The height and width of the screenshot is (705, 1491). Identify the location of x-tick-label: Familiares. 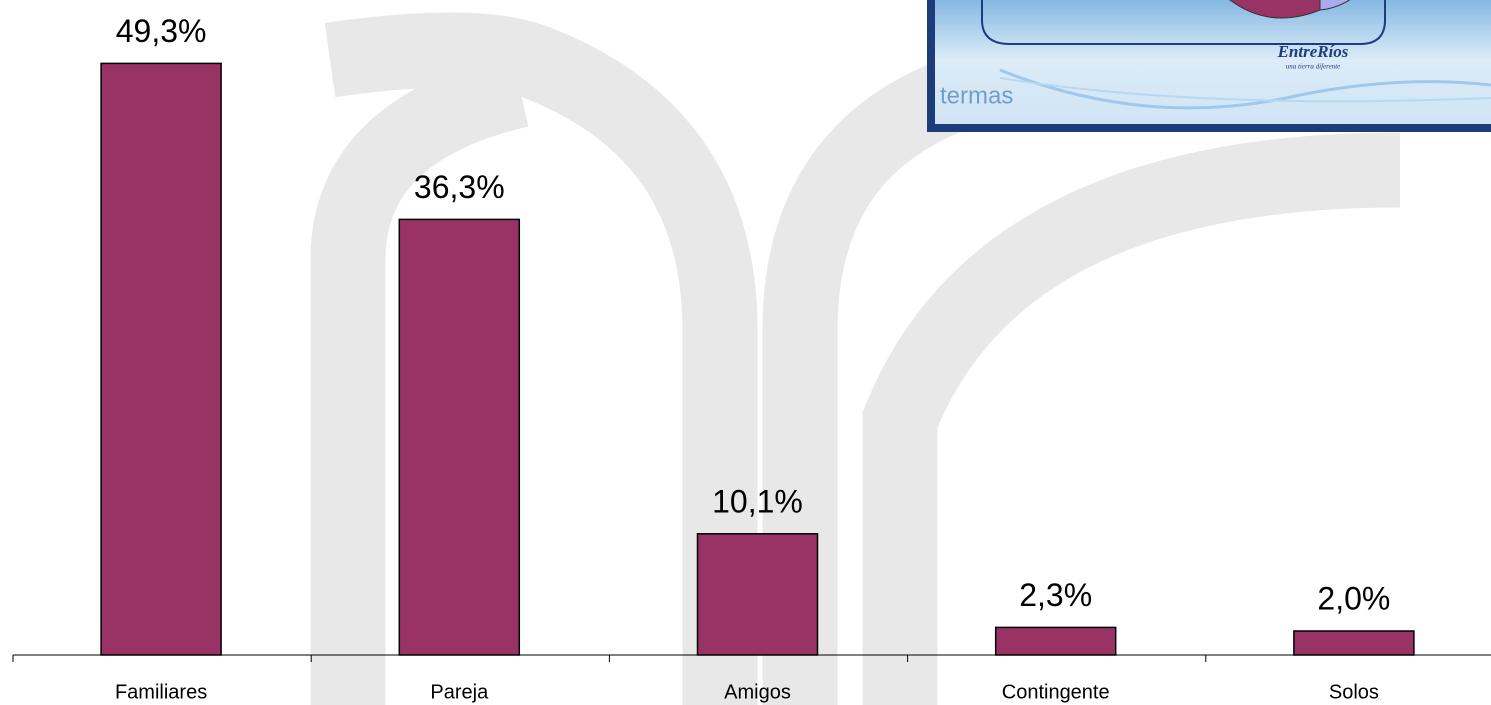
(161, 692).